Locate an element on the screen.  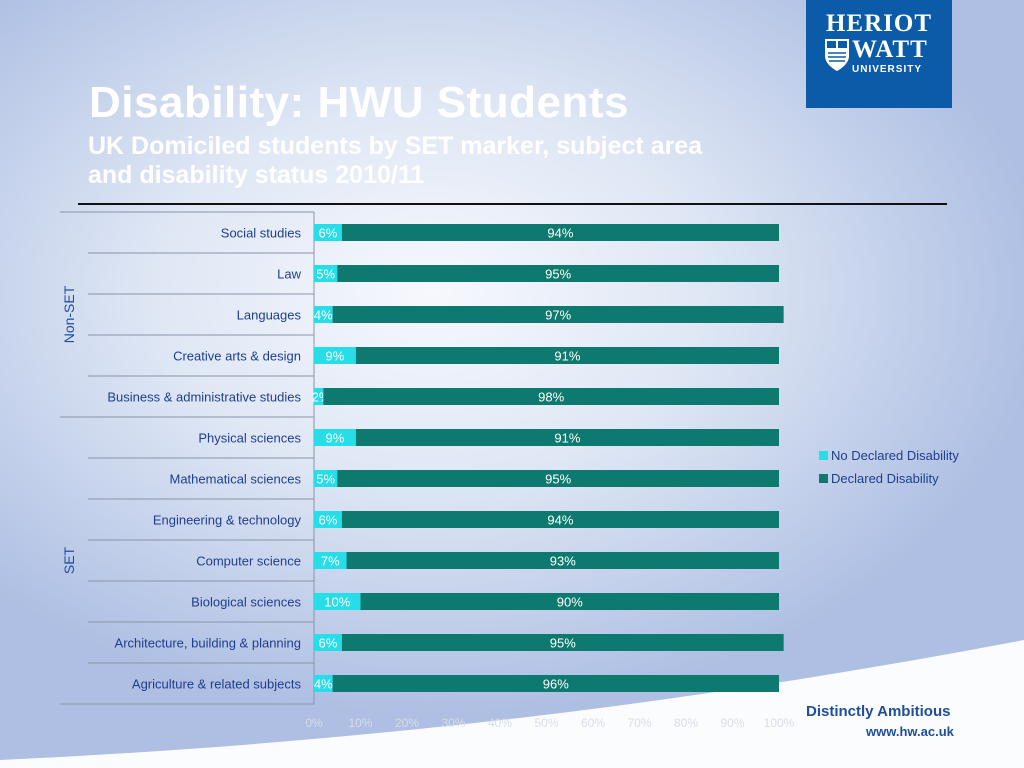
category-label: Physical sciences is located at coordinates (249, 438).